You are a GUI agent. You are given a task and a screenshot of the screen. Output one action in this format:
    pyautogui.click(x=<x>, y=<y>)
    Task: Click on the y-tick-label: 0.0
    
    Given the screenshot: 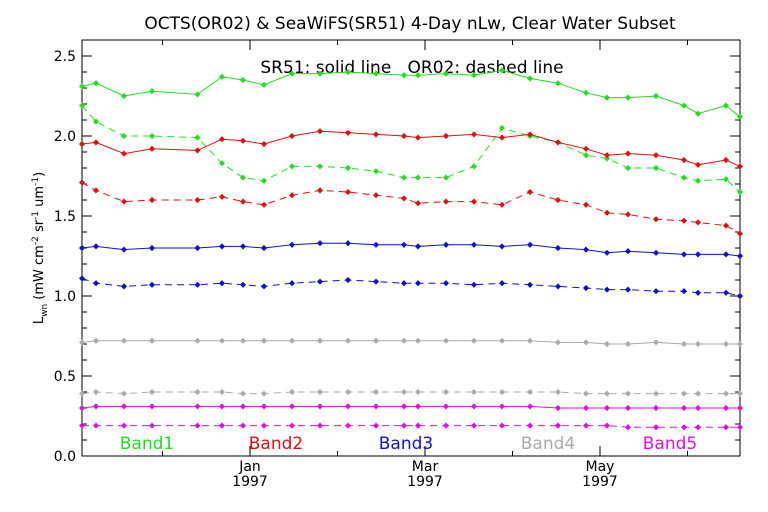 What is the action you would take?
    pyautogui.click(x=65, y=457)
    